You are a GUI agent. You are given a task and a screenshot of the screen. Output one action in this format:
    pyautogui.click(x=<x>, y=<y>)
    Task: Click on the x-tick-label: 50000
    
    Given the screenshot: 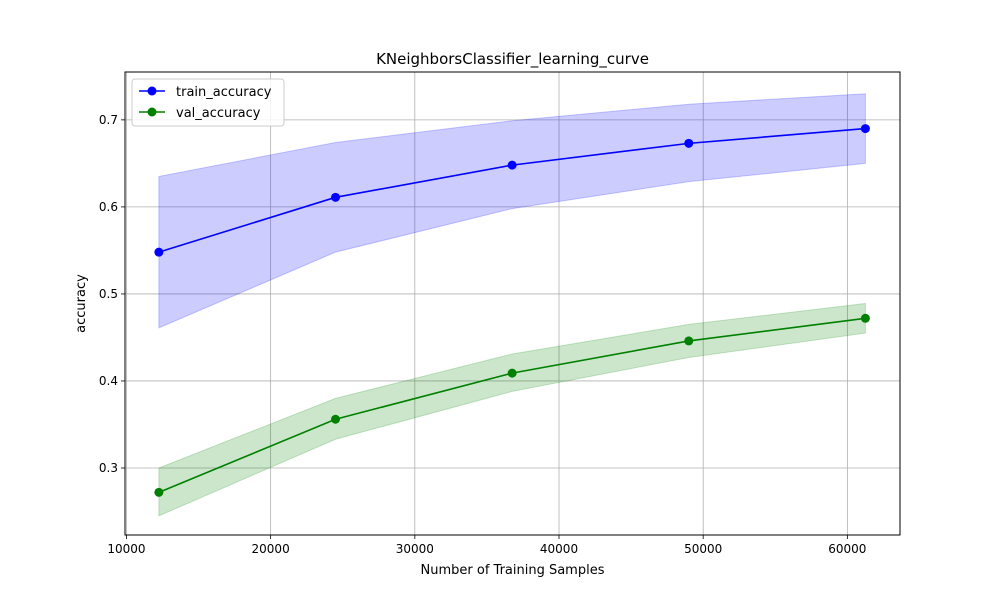 What is the action you would take?
    pyautogui.click(x=703, y=549)
    